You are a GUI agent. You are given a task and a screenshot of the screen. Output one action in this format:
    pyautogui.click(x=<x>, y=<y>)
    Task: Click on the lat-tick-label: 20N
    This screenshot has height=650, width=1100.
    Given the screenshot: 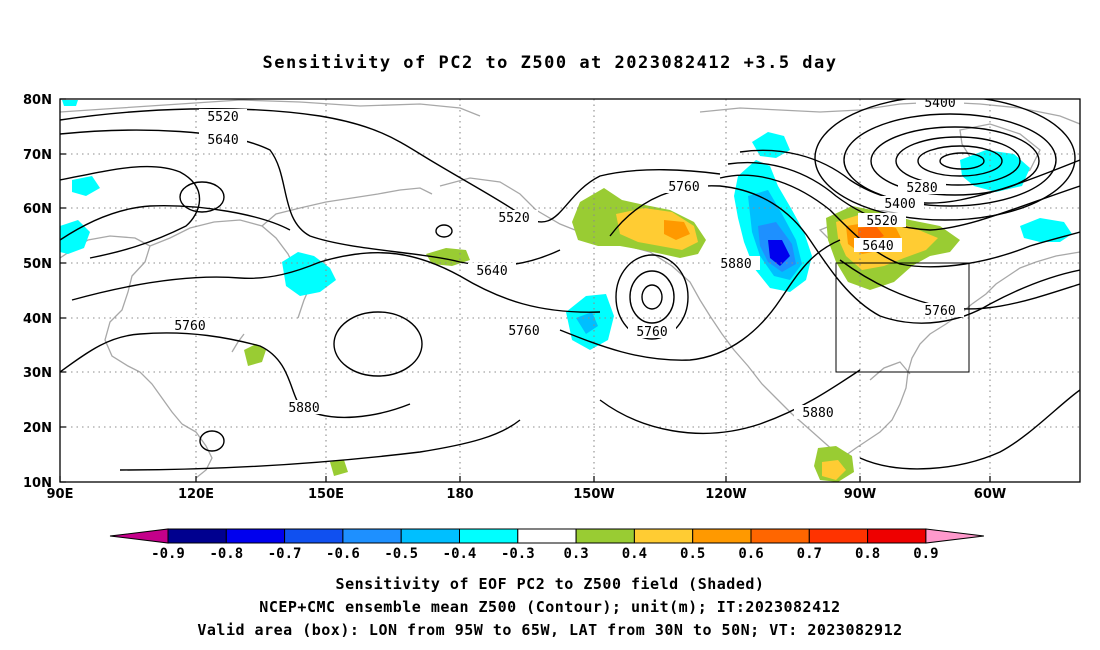 What is the action you would take?
    pyautogui.click(x=37, y=428)
    